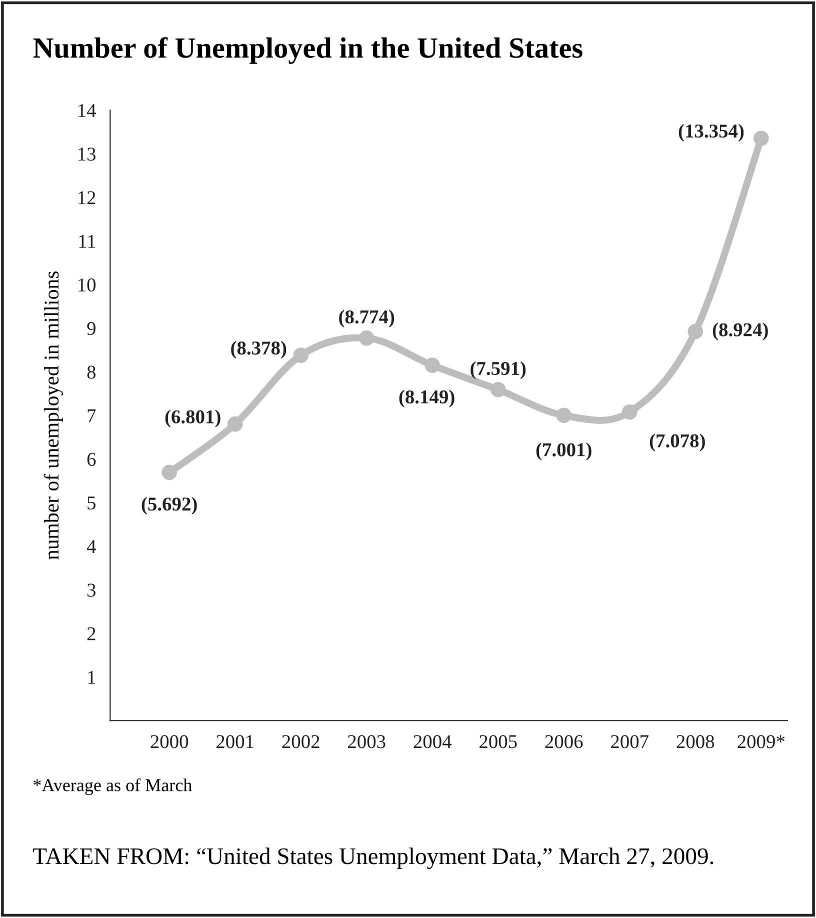  I want to click on y-tick-label: 6, so click(91, 459).